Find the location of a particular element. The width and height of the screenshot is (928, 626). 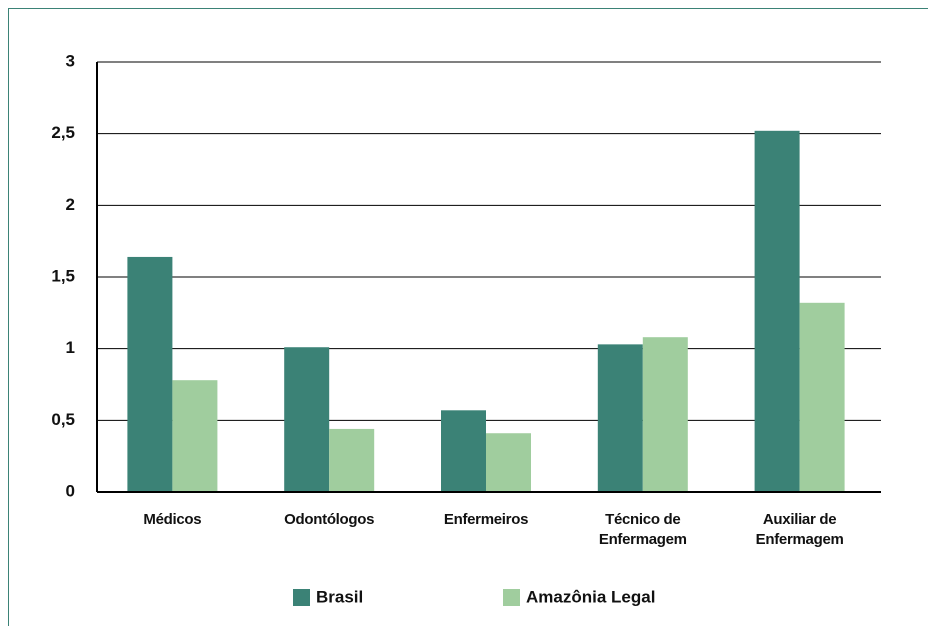

y-tick-label: 2 is located at coordinates (70, 204).